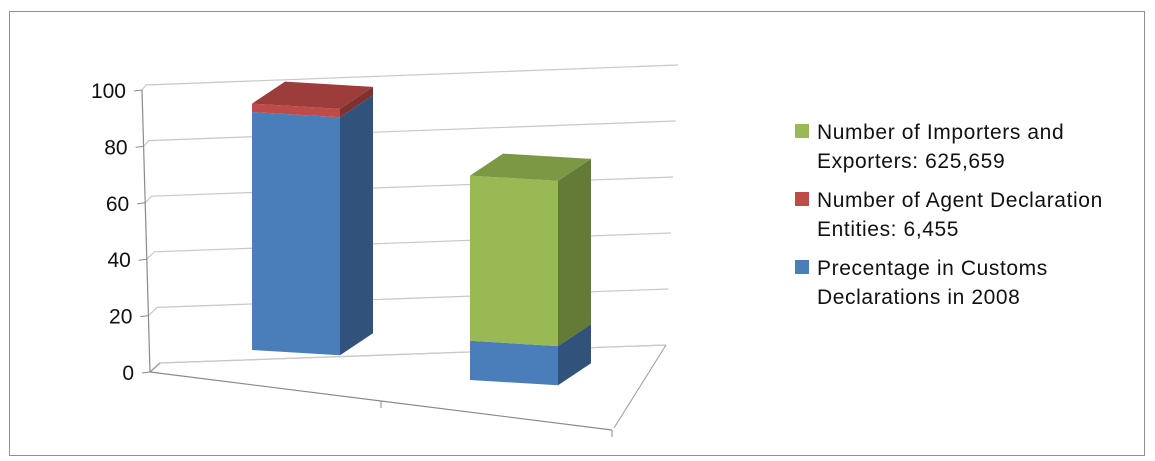 Image resolution: width=1155 pixels, height=461 pixels. What do you see at coordinates (108, 91) in the screenshot?
I see `y-tick-label: 100` at bounding box center [108, 91].